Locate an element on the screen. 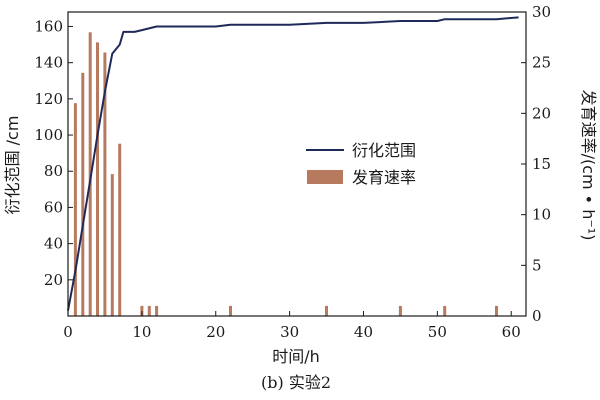 Image resolution: width=600 pixels, height=400 pixels. y-left-tick-label: 160 is located at coordinates (48, 26).